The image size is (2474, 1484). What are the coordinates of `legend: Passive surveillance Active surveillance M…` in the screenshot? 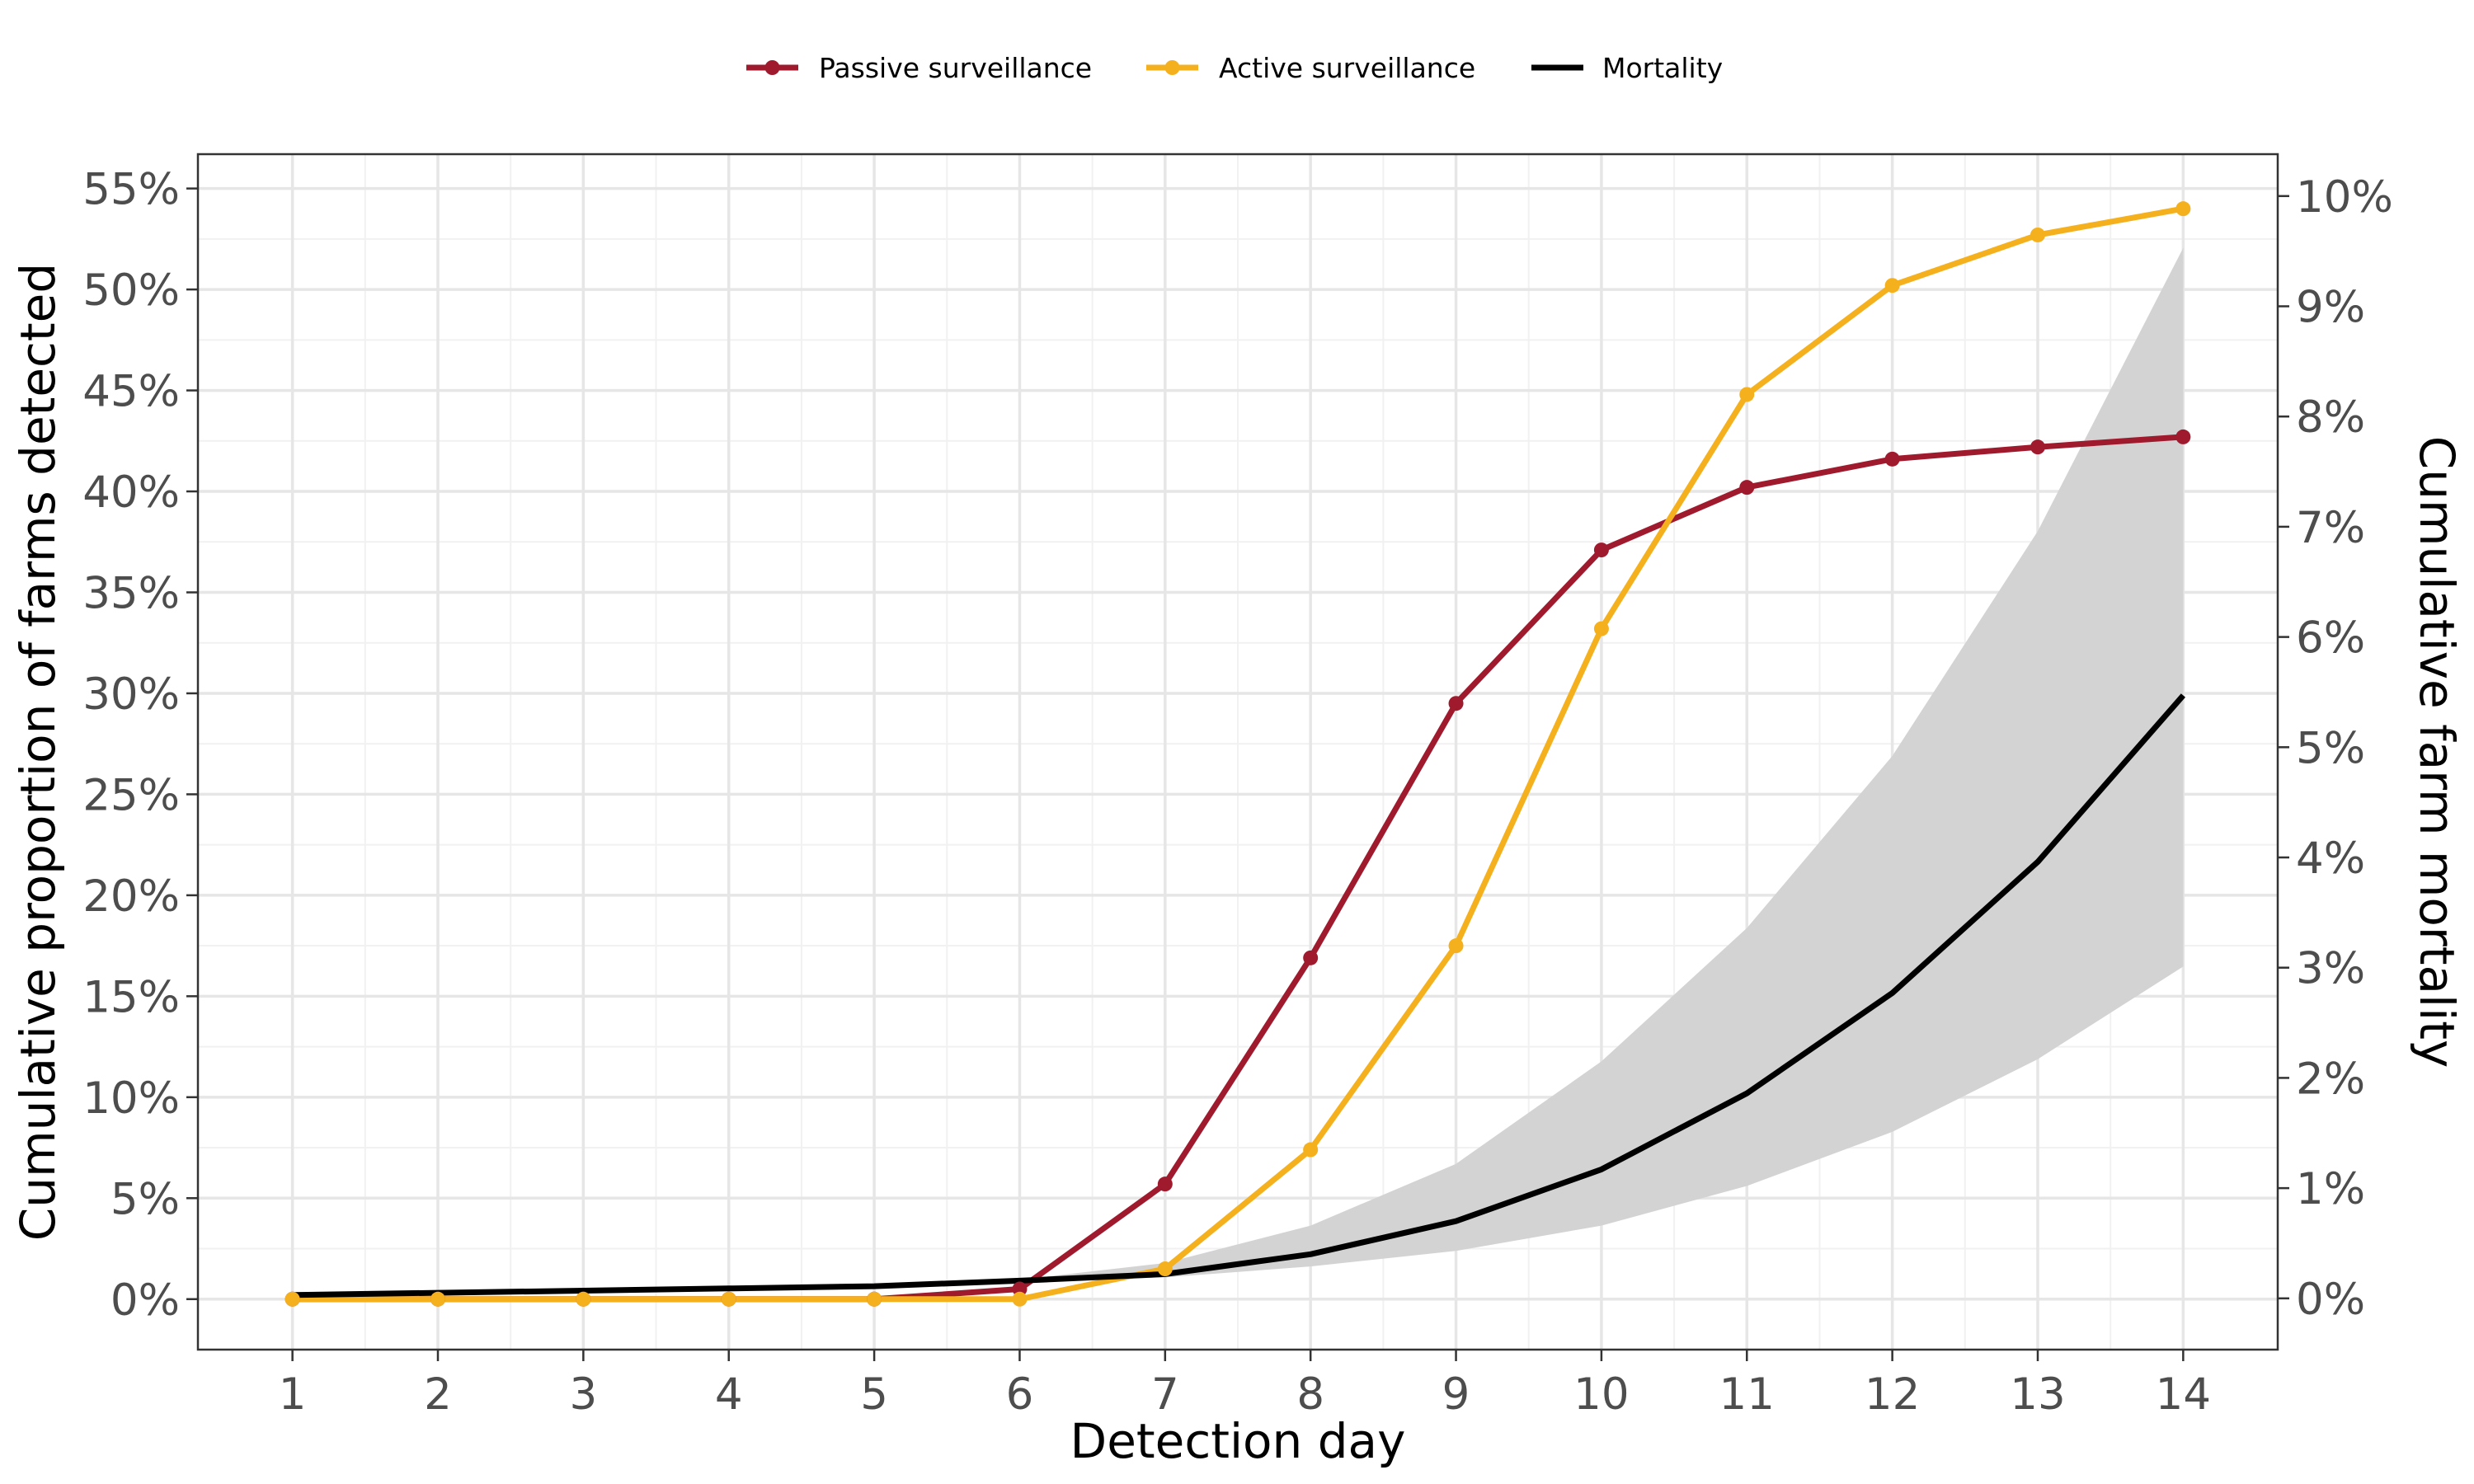 It's located at (1234, 68).